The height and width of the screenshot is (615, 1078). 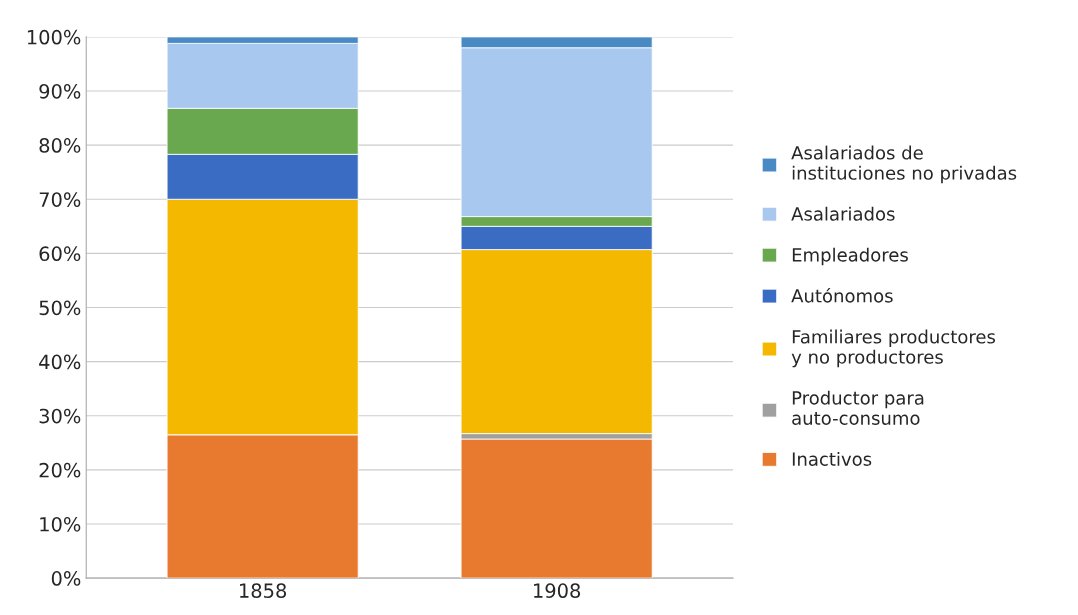 What do you see at coordinates (60, 145) in the screenshot?
I see `y-tick-label: 80%` at bounding box center [60, 145].